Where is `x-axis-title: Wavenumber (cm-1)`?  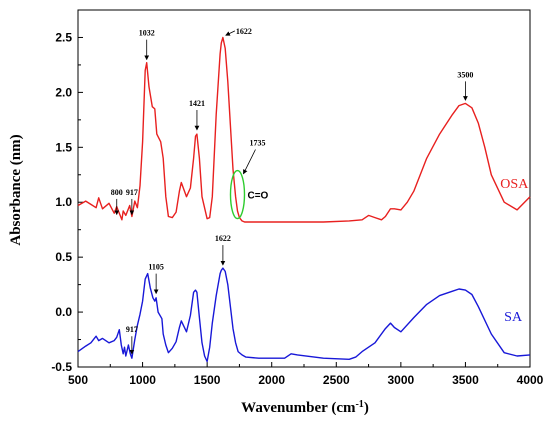 x-axis-title: Wavenumber (cm-1) is located at coordinates (305, 408).